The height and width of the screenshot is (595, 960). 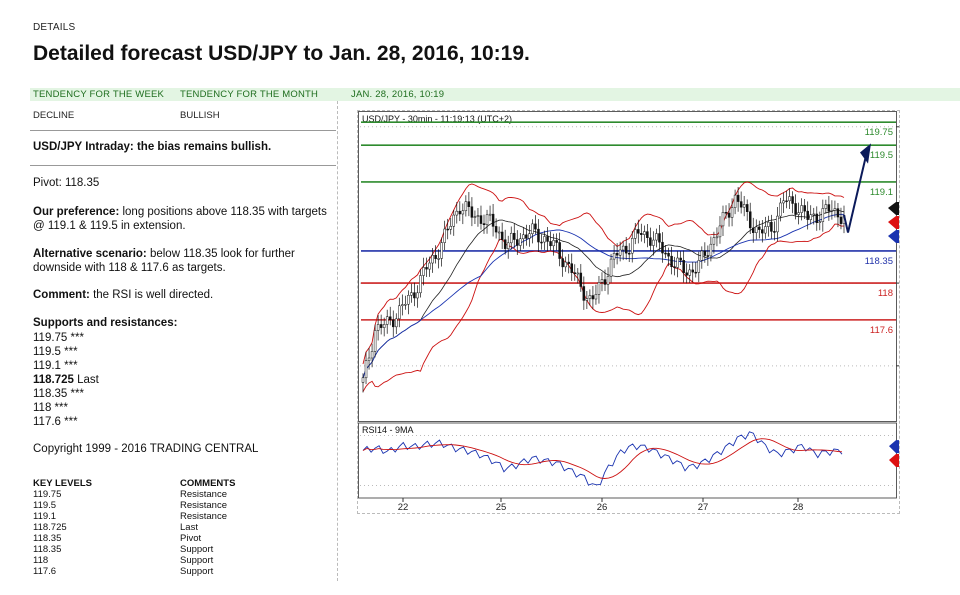 I want to click on comment-text: Comment: the RSI is well directed., so click(x=183, y=295).